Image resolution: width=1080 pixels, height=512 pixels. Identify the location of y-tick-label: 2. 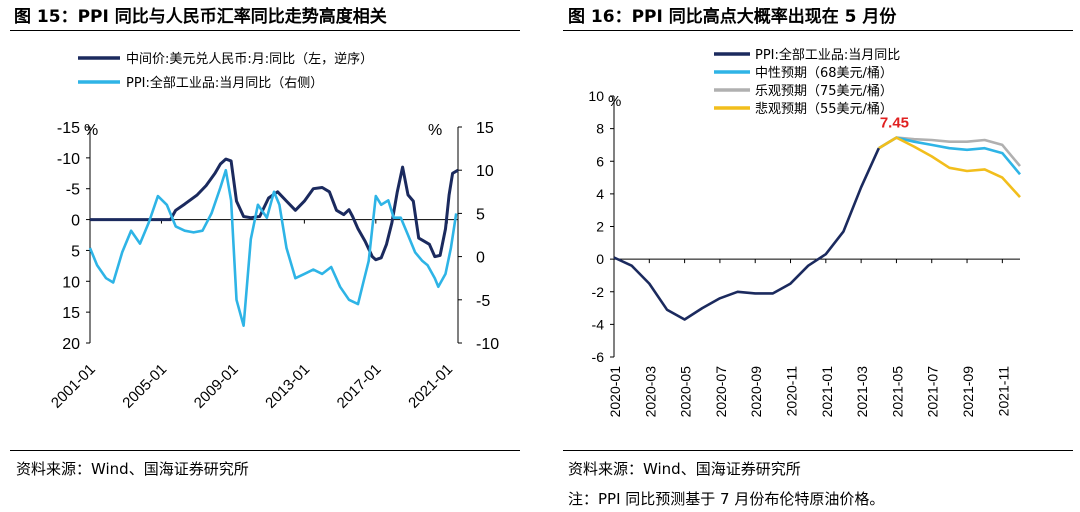
(600, 227).